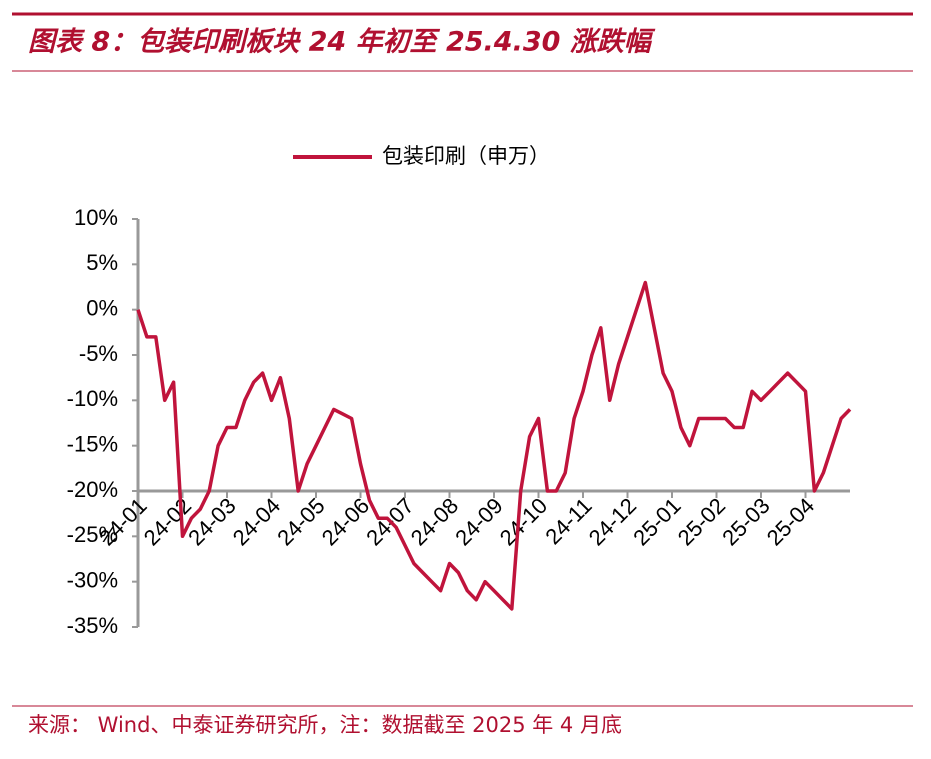  Describe the element at coordinates (325, 725) in the screenshot. I see `footer-source: 来源： Wind、中泰证券研究所，注：数据截至 2025 年 4 月底` at that location.